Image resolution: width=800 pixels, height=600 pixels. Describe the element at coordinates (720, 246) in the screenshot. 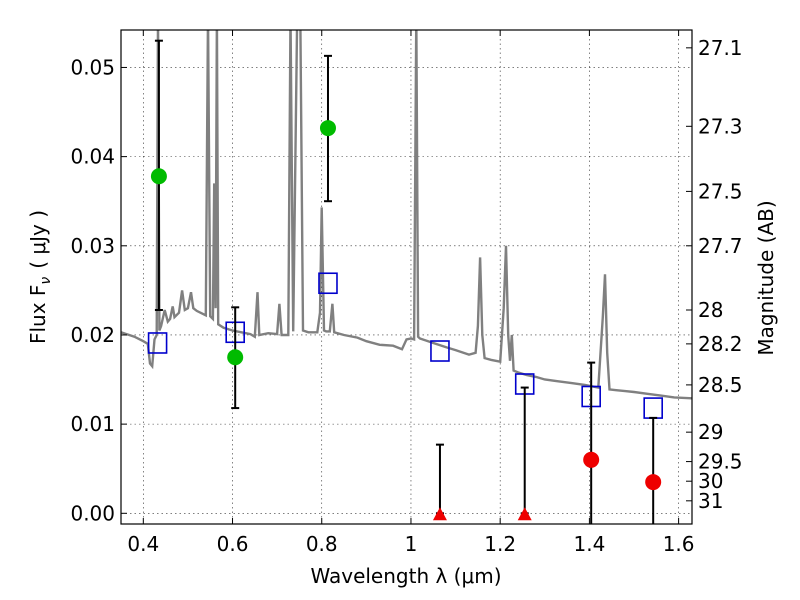

I see `mag-tick-label: 27.7` at that location.